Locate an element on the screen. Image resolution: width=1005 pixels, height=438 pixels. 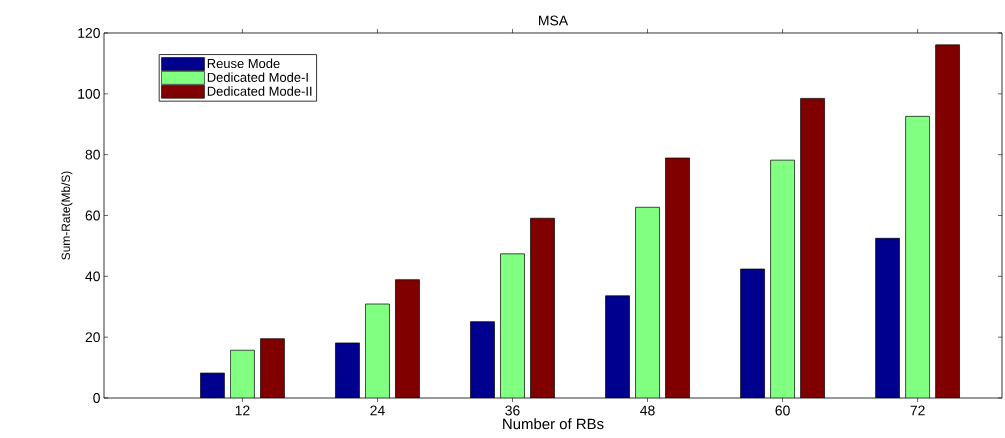
y-tick-label: 100 is located at coordinates (89, 93).